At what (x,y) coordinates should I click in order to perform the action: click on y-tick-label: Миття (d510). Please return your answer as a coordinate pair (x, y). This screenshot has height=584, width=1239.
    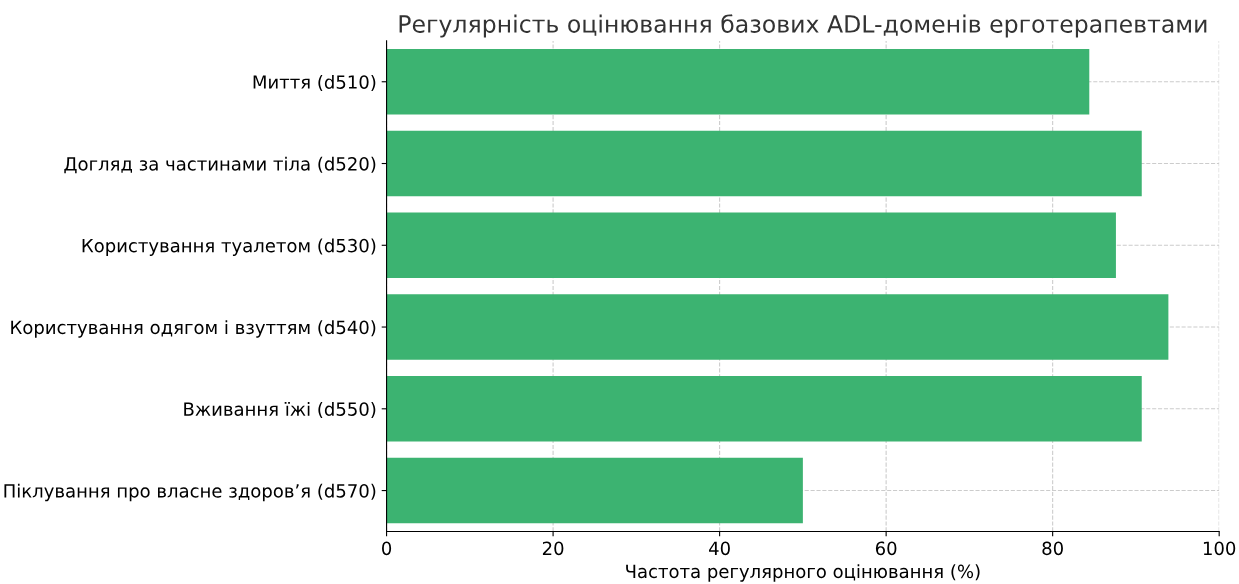
    Looking at the image, I should click on (314, 82).